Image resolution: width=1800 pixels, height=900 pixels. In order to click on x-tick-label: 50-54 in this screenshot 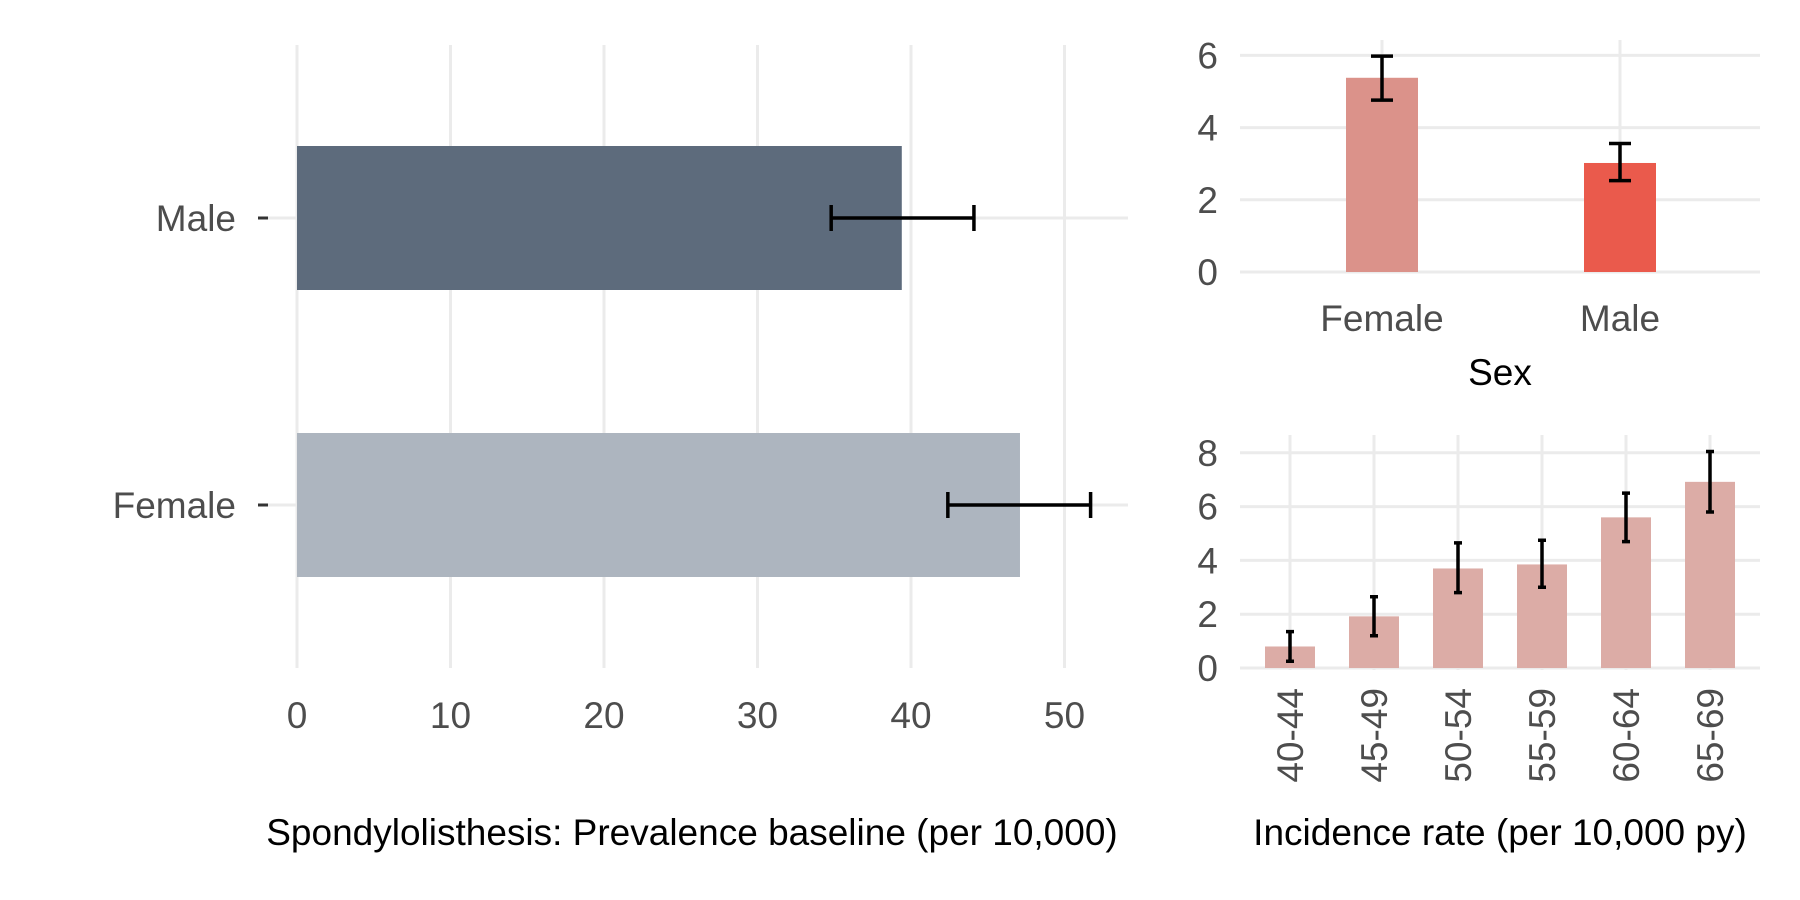, I will do `click(1458, 735)`.